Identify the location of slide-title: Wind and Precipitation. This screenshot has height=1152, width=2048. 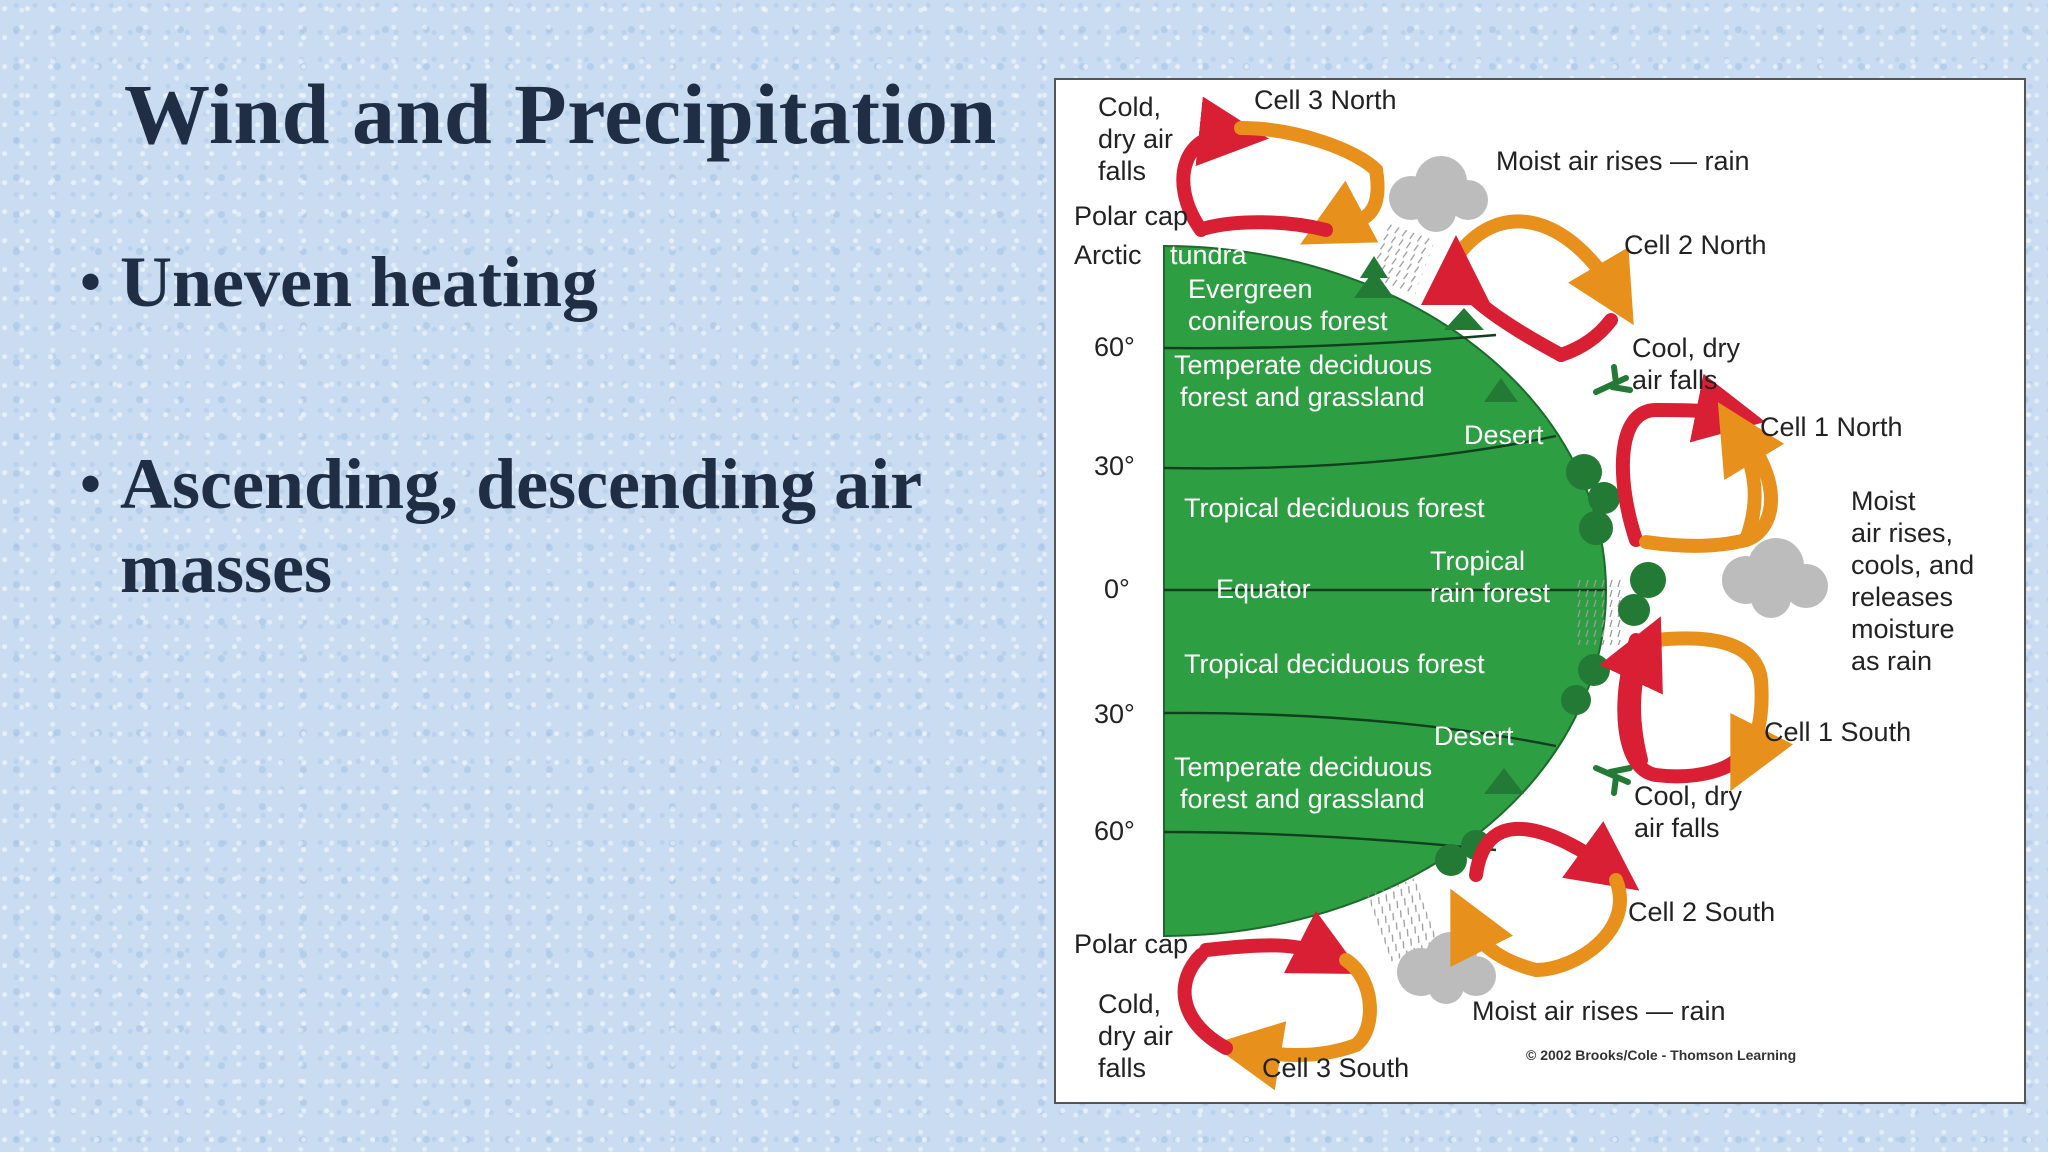
(560, 114).